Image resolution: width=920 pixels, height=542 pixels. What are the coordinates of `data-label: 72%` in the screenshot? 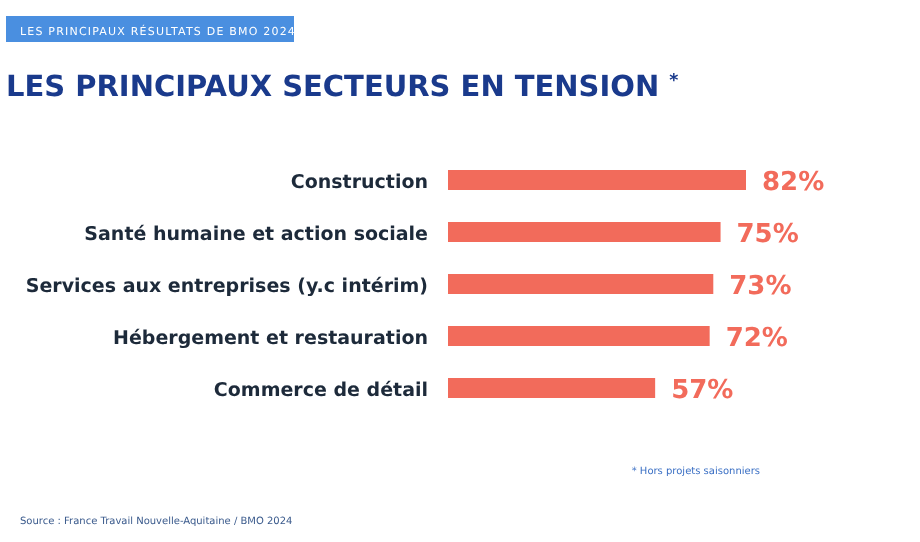 It's located at (756, 339).